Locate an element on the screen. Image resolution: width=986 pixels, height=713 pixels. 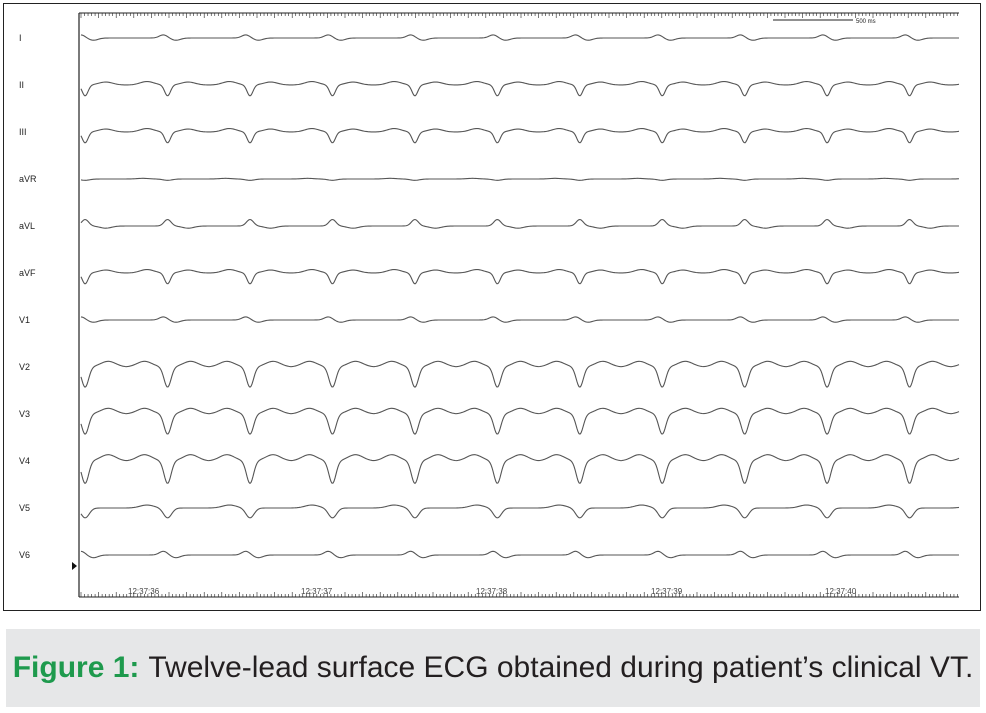
time-label: 12:37:38 is located at coordinates (492, 591).